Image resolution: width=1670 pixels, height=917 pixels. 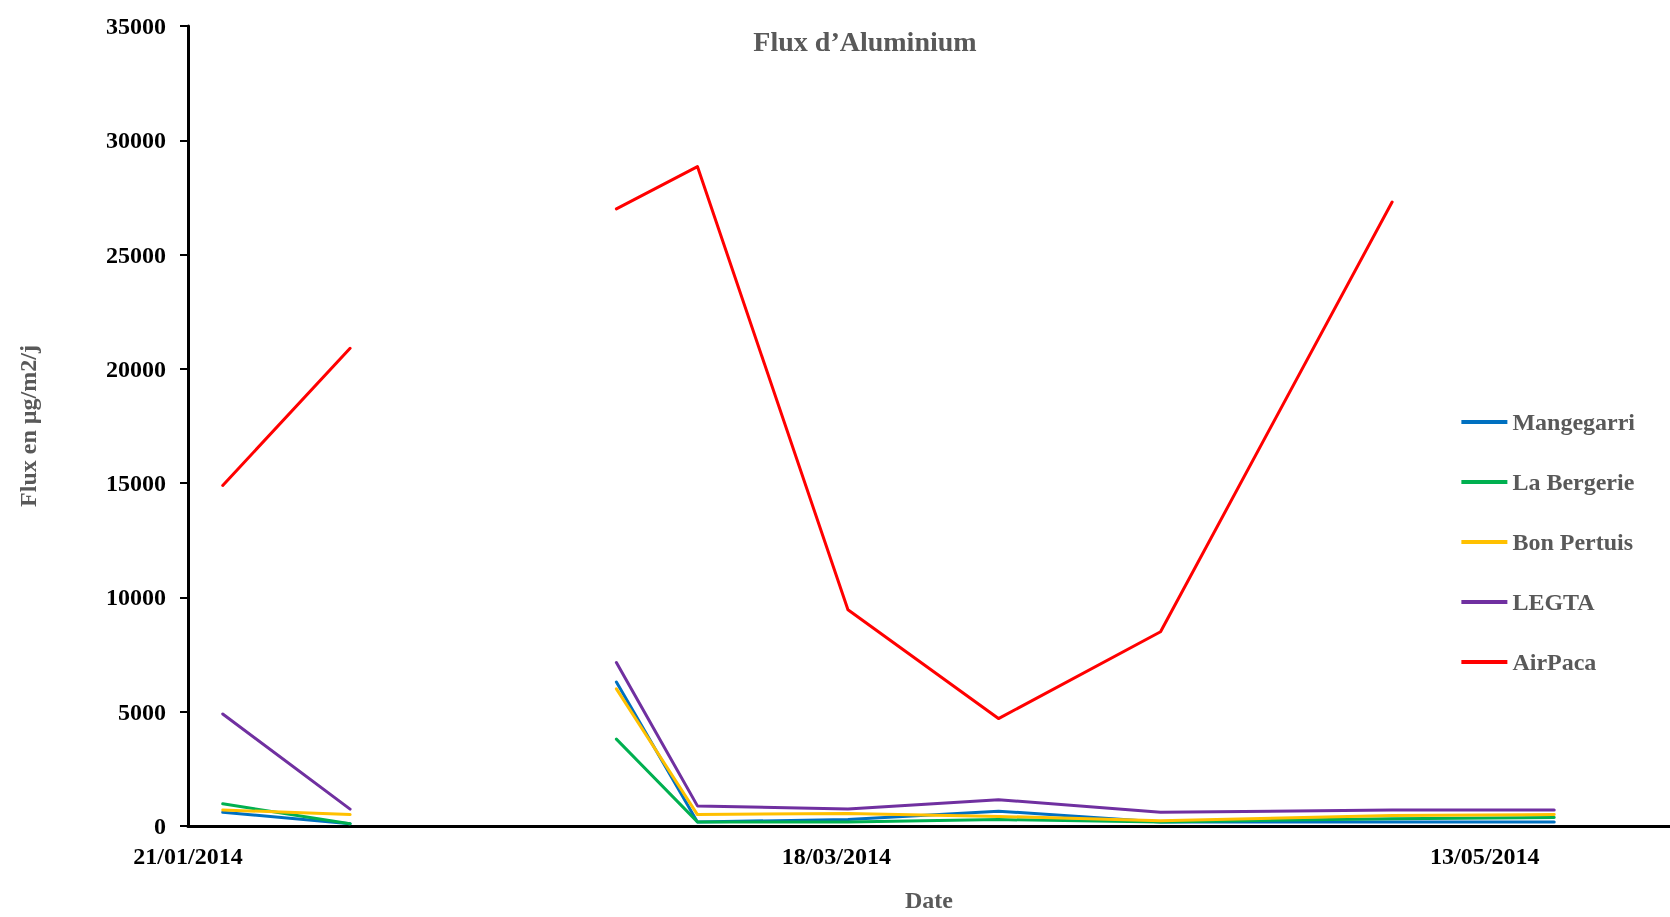 What do you see at coordinates (142, 711) in the screenshot?
I see `y-tick-label: 5000` at bounding box center [142, 711].